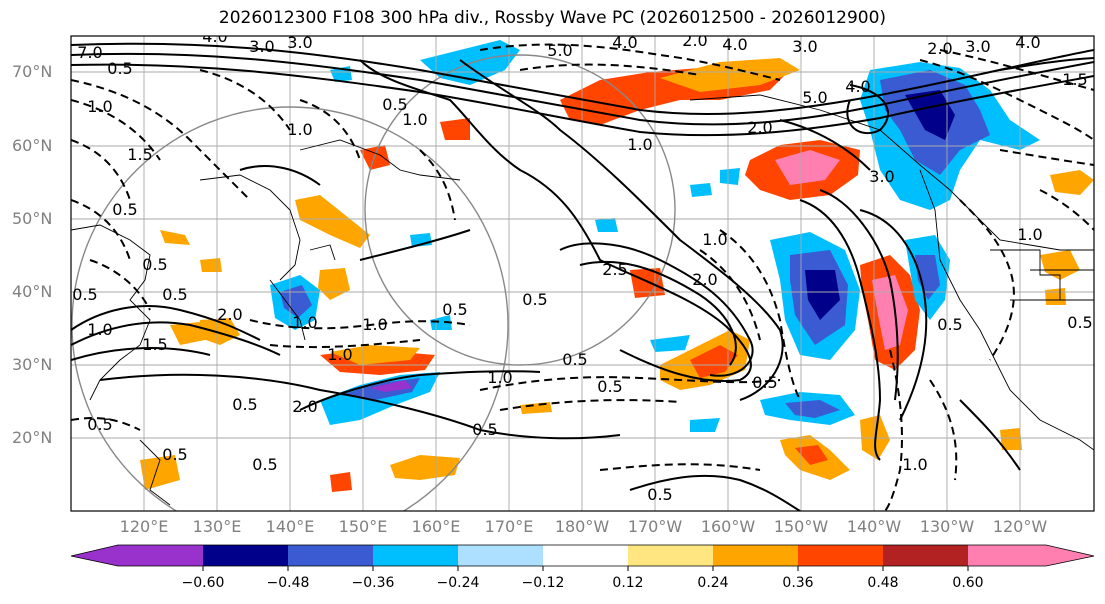 The width and height of the screenshot is (1105, 604). What do you see at coordinates (543, 583) in the screenshot?
I see `colorbar-tick-label: −0.12` at bounding box center [543, 583].